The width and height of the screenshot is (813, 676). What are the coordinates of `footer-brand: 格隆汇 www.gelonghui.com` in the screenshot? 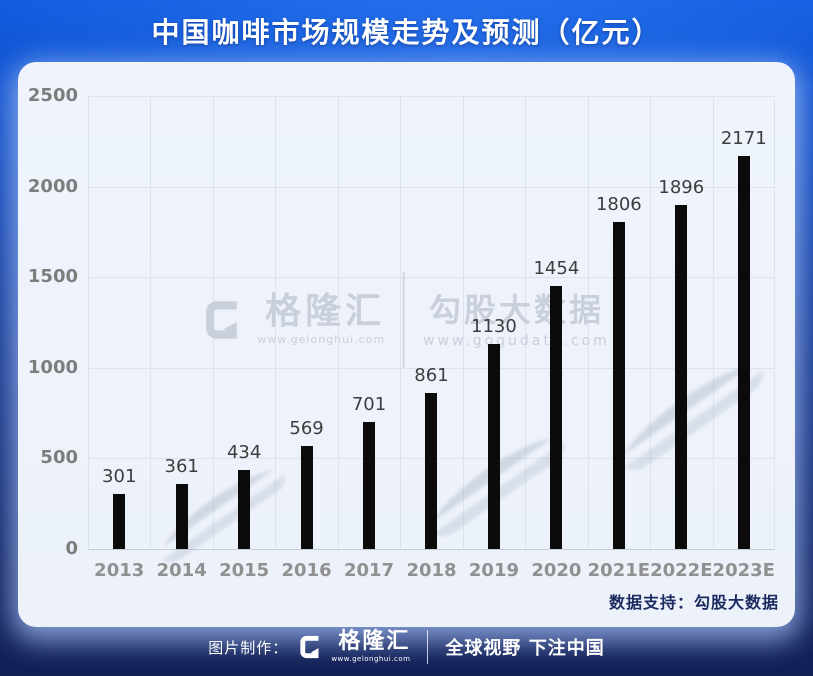 It's located at (354, 647).